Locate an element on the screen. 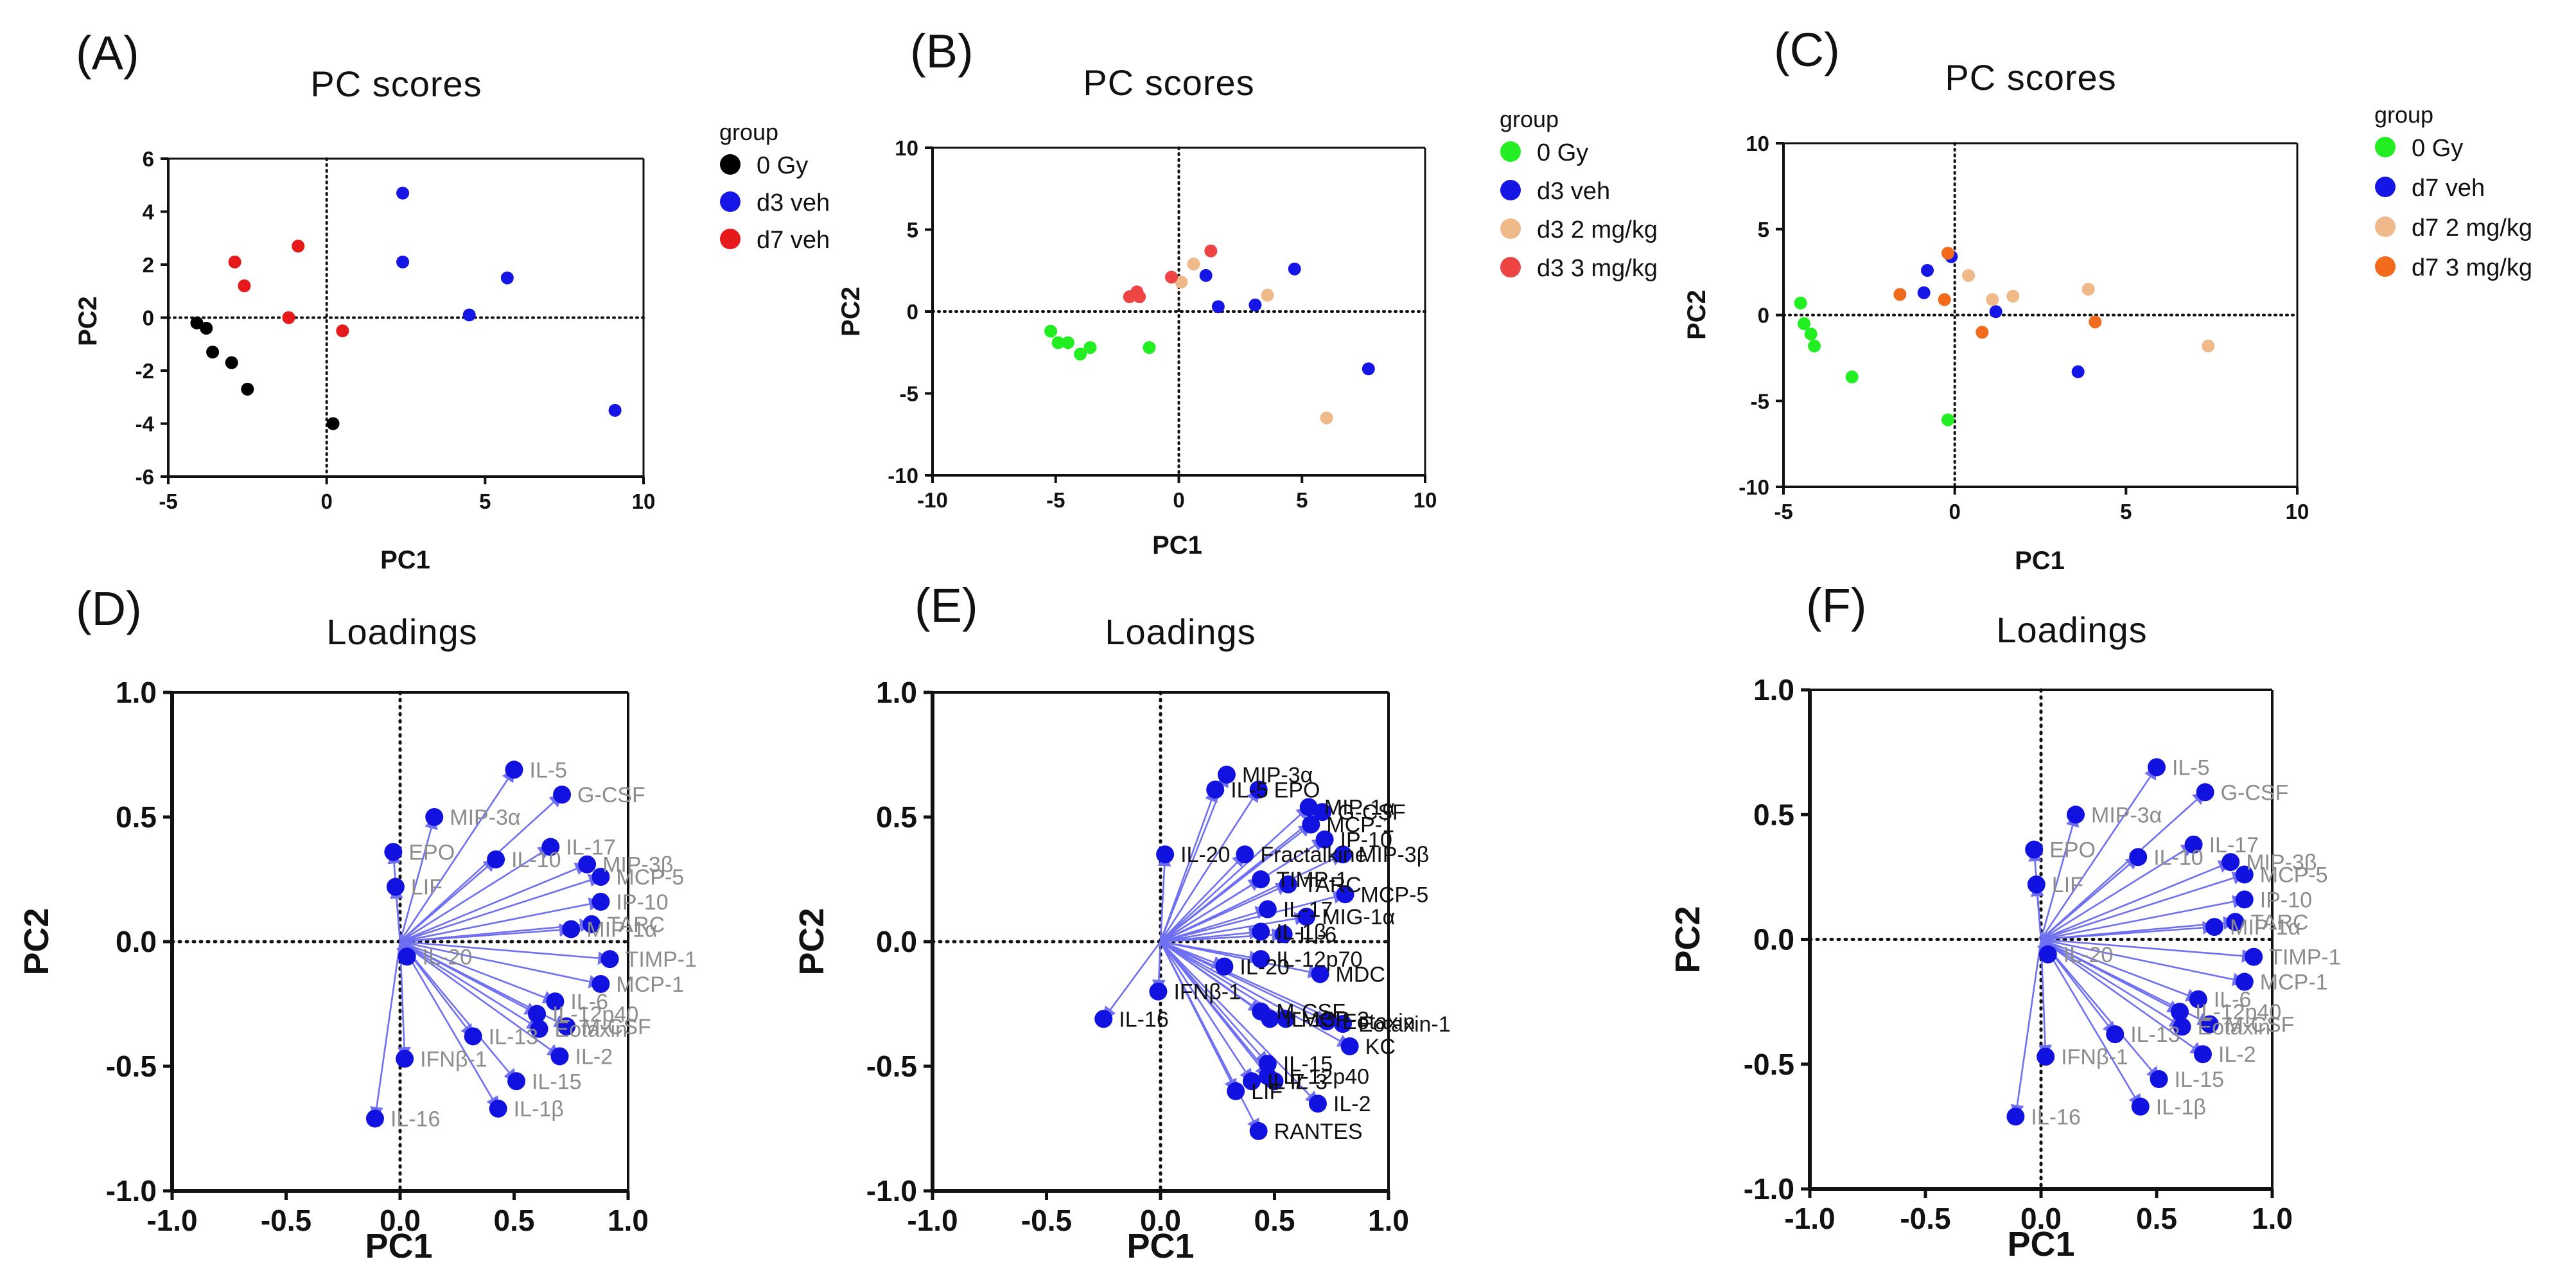  x-tick-label: -0.5 is located at coordinates (286, 1220).